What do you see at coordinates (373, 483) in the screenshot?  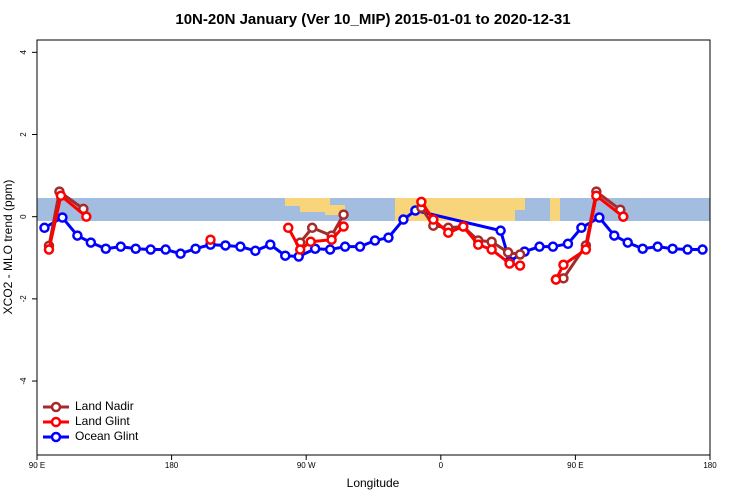 I see `x-axis-label: Longitude` at bounding box center [373, 483].